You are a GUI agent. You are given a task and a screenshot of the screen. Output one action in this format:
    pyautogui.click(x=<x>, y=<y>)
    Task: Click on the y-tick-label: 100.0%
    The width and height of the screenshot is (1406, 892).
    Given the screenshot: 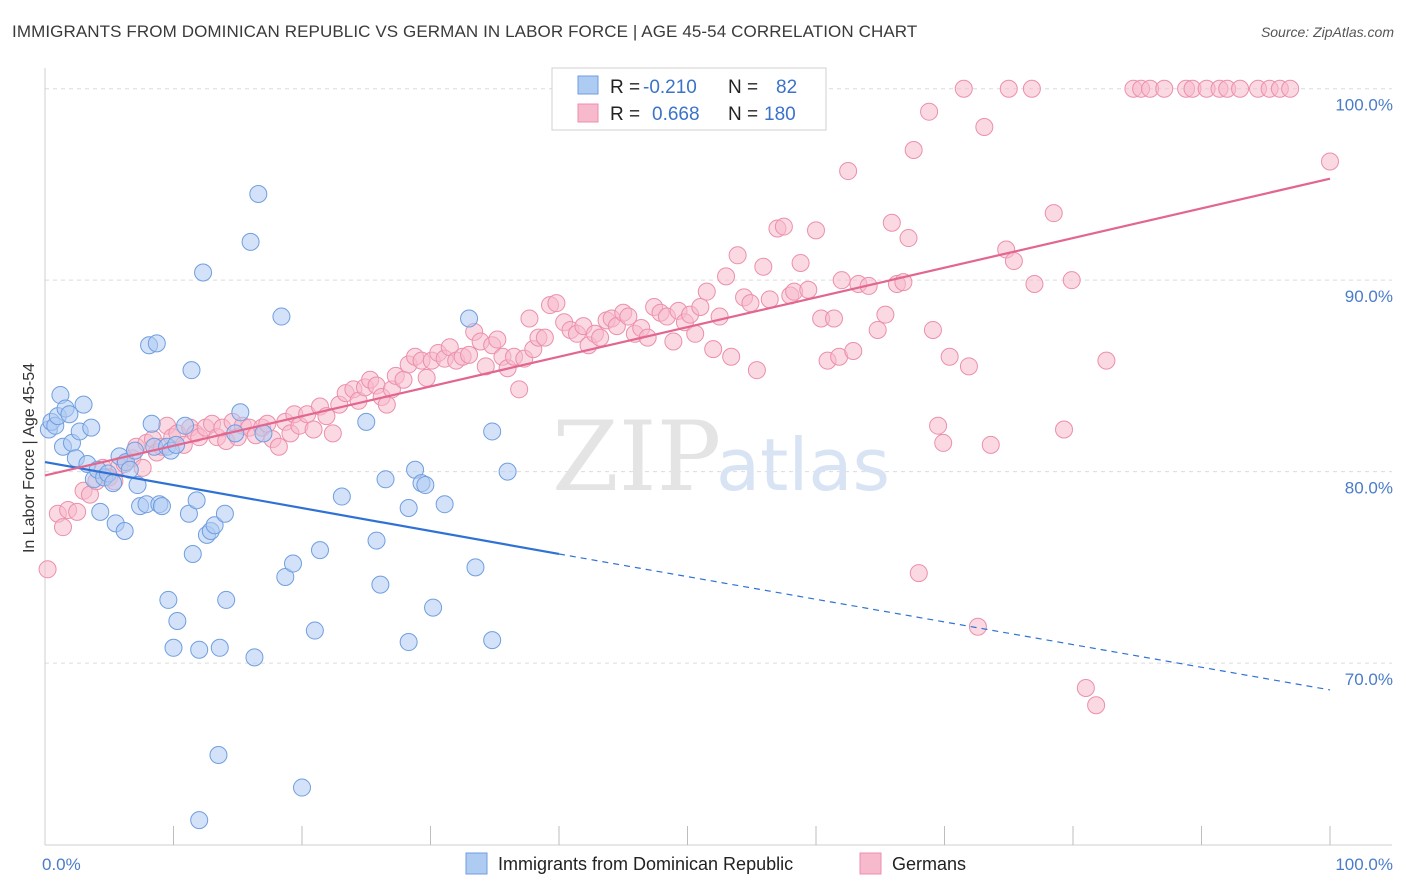 What is the action you would take?
    pyautogui.click(x=1364, y=105)
    